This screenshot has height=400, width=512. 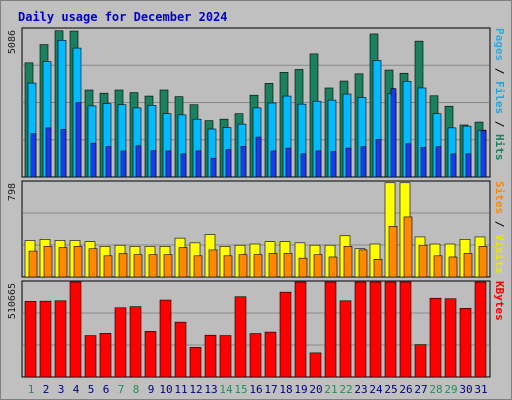 What do you see at coordinates (12, 301) in the screenshot?
I see `y-max-label-kbytes: 510665` at bounding box center [12, 301].